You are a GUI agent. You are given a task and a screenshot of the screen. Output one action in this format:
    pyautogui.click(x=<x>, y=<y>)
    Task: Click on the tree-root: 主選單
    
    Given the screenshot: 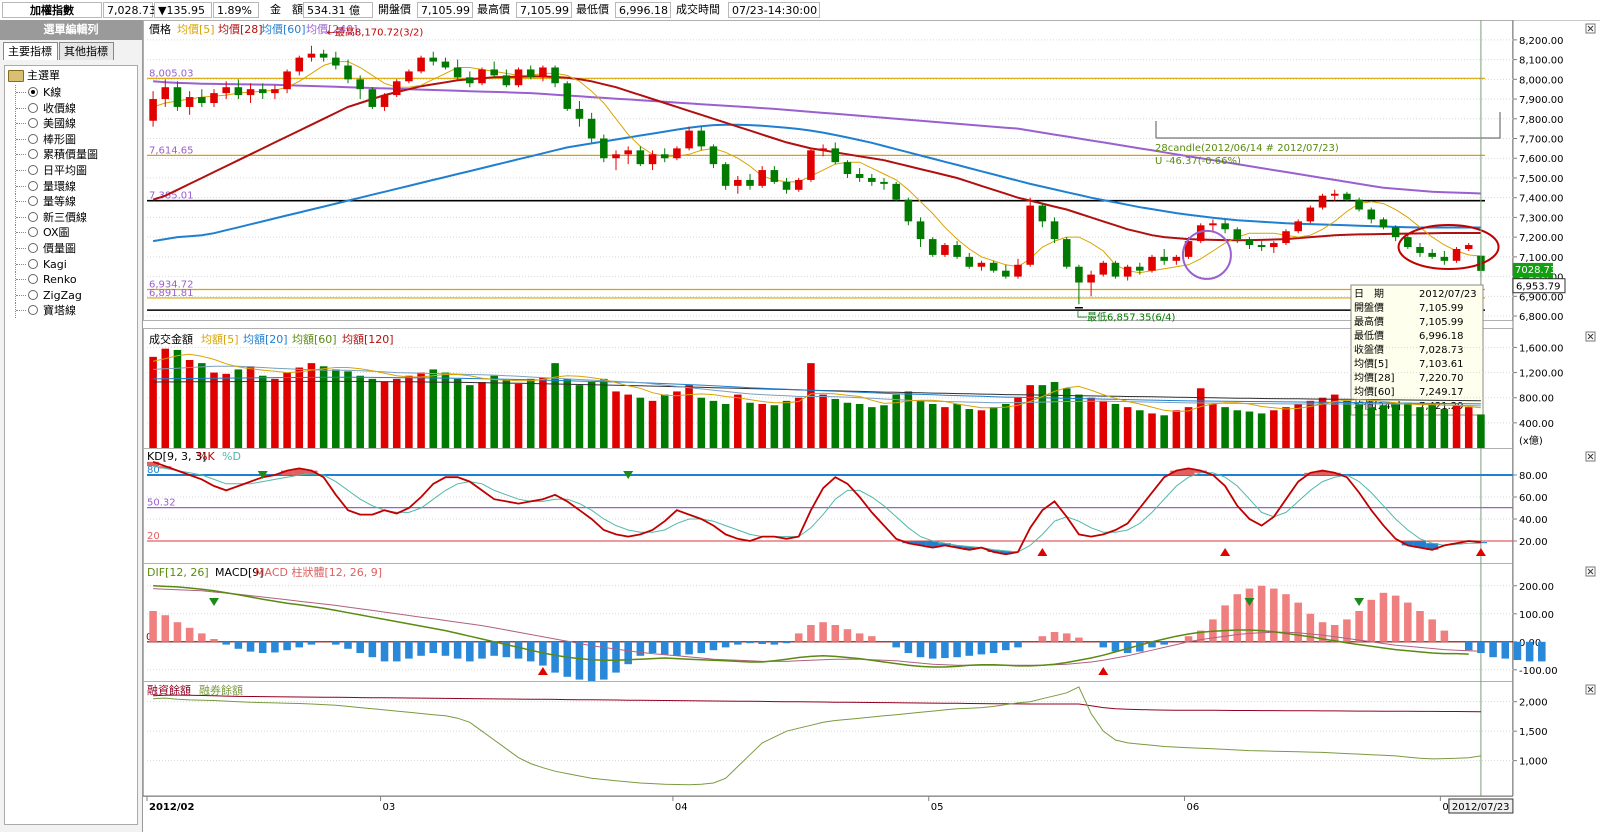 What is the action you would take?
    pyautogui.click(x=34, y=76)
    